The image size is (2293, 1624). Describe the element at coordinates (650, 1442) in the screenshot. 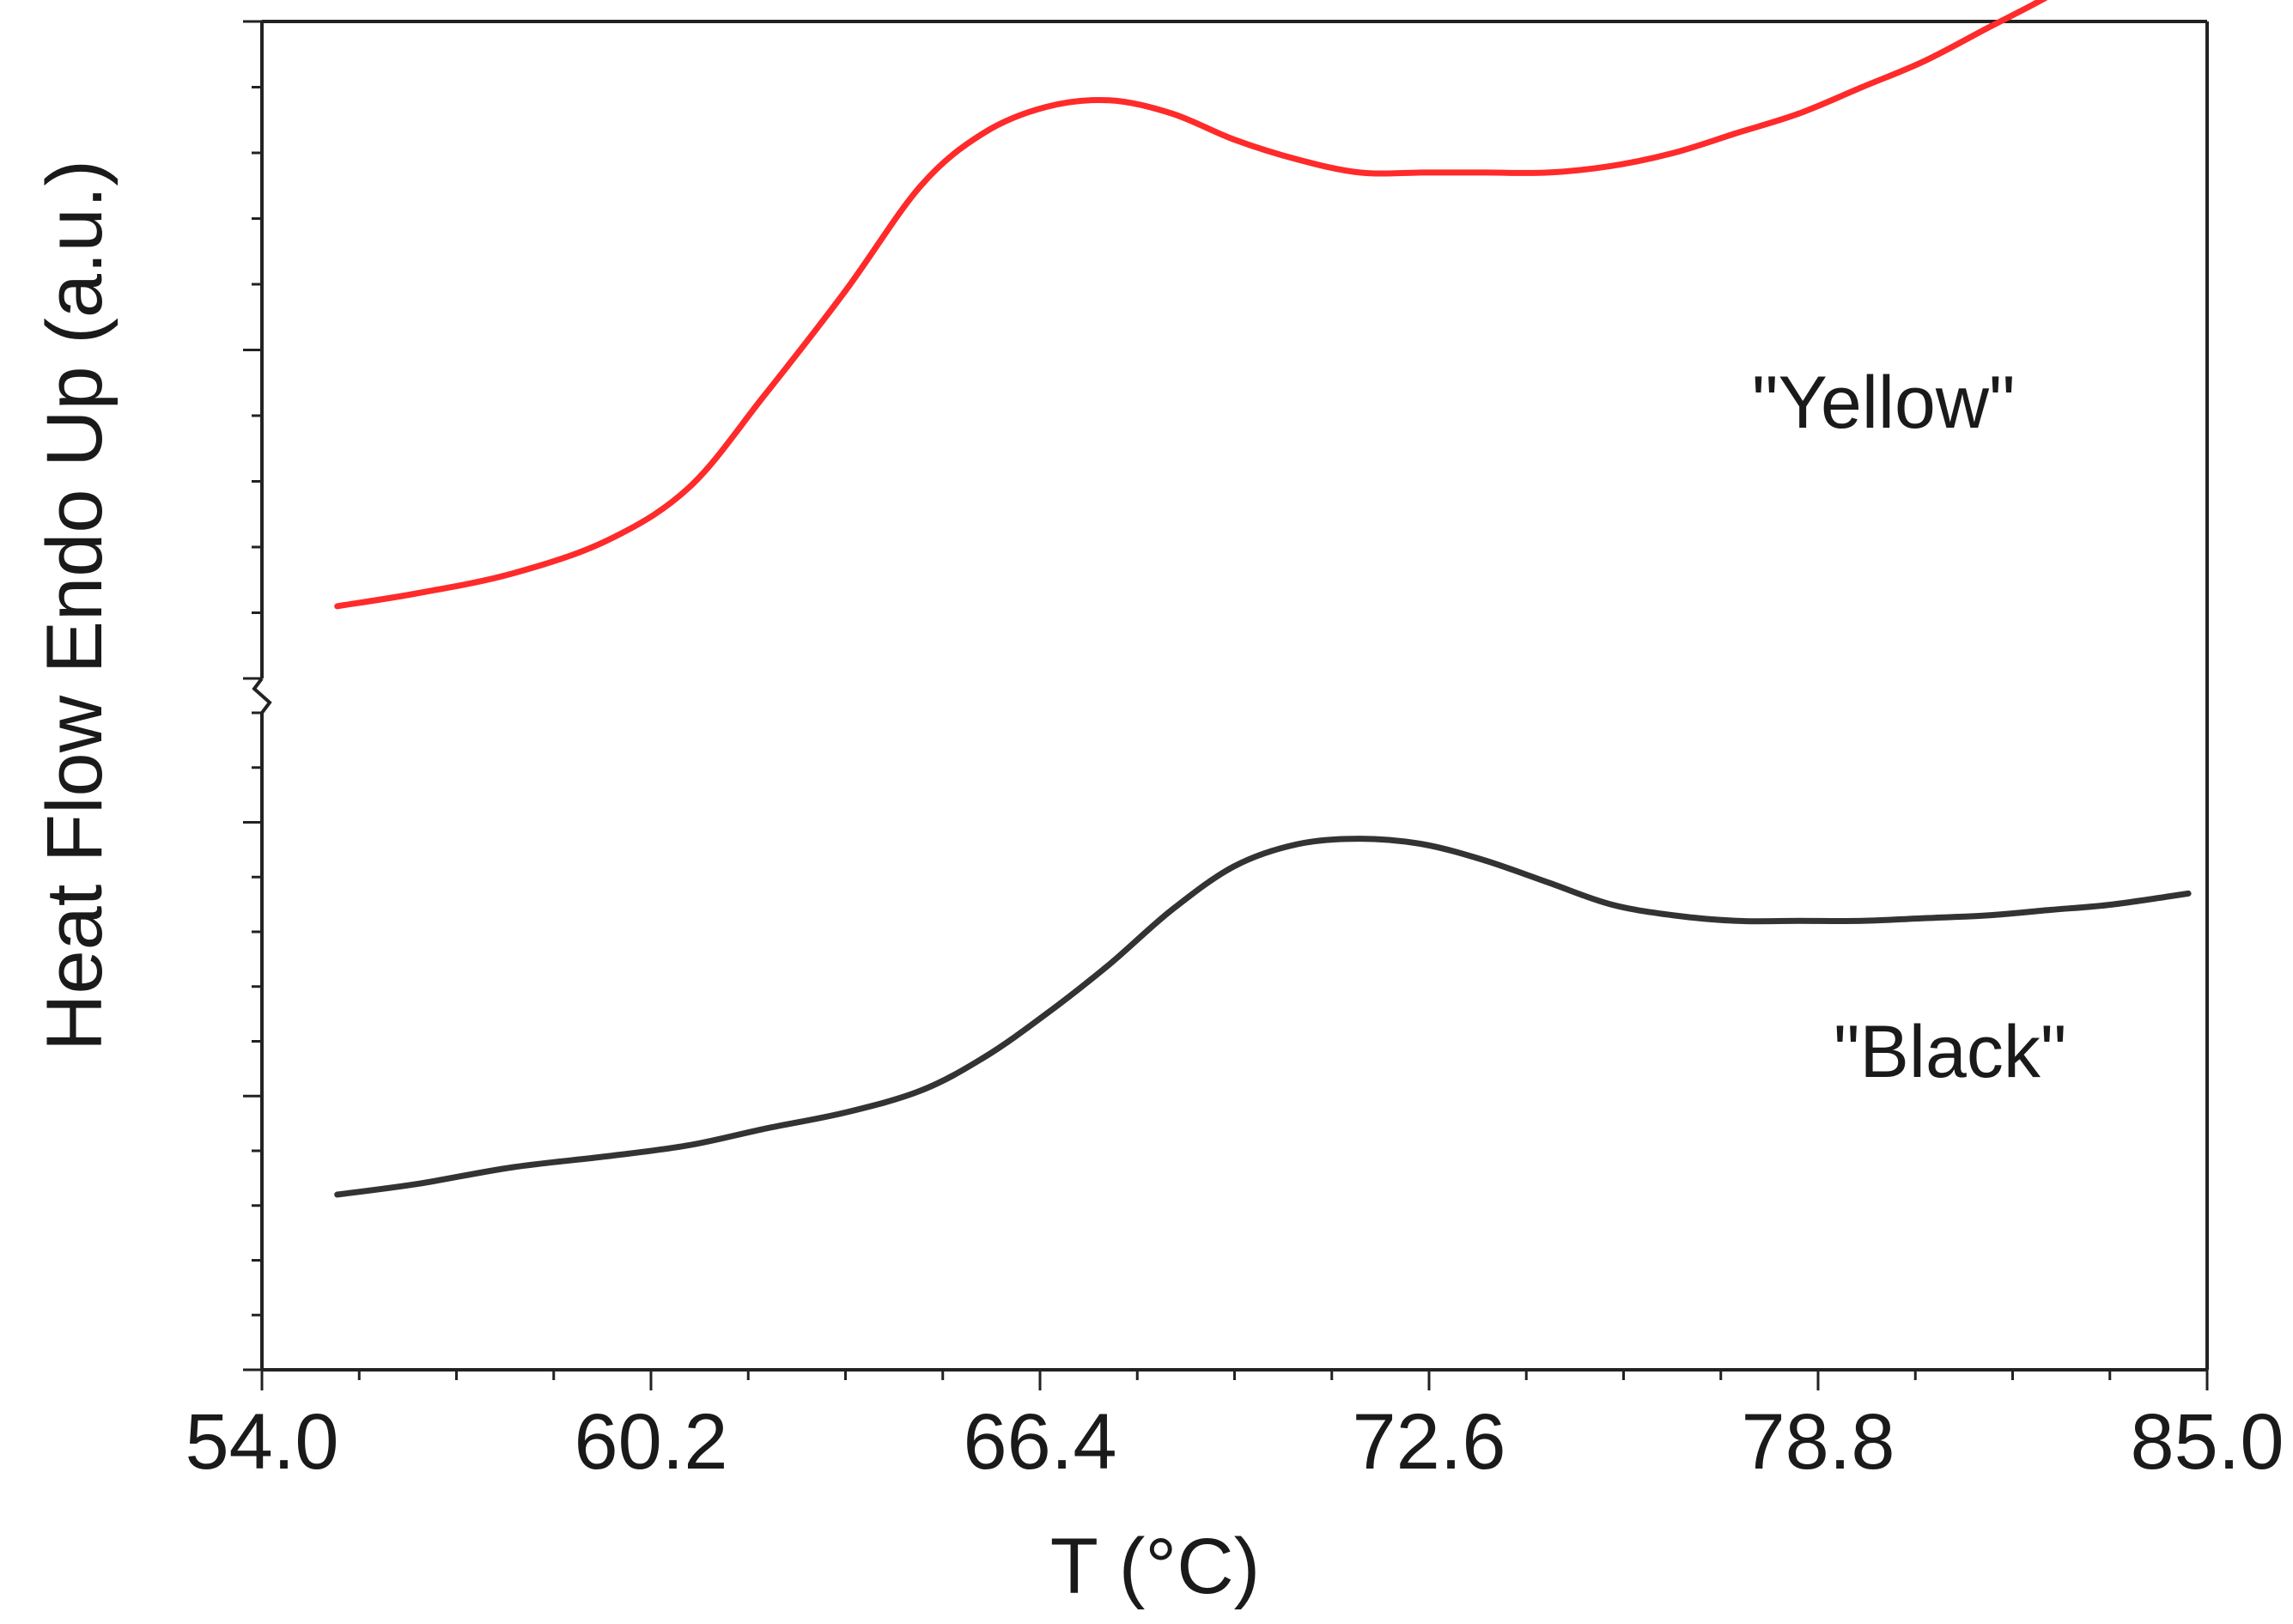

I see `x-tick-label: 60.2` at that location.